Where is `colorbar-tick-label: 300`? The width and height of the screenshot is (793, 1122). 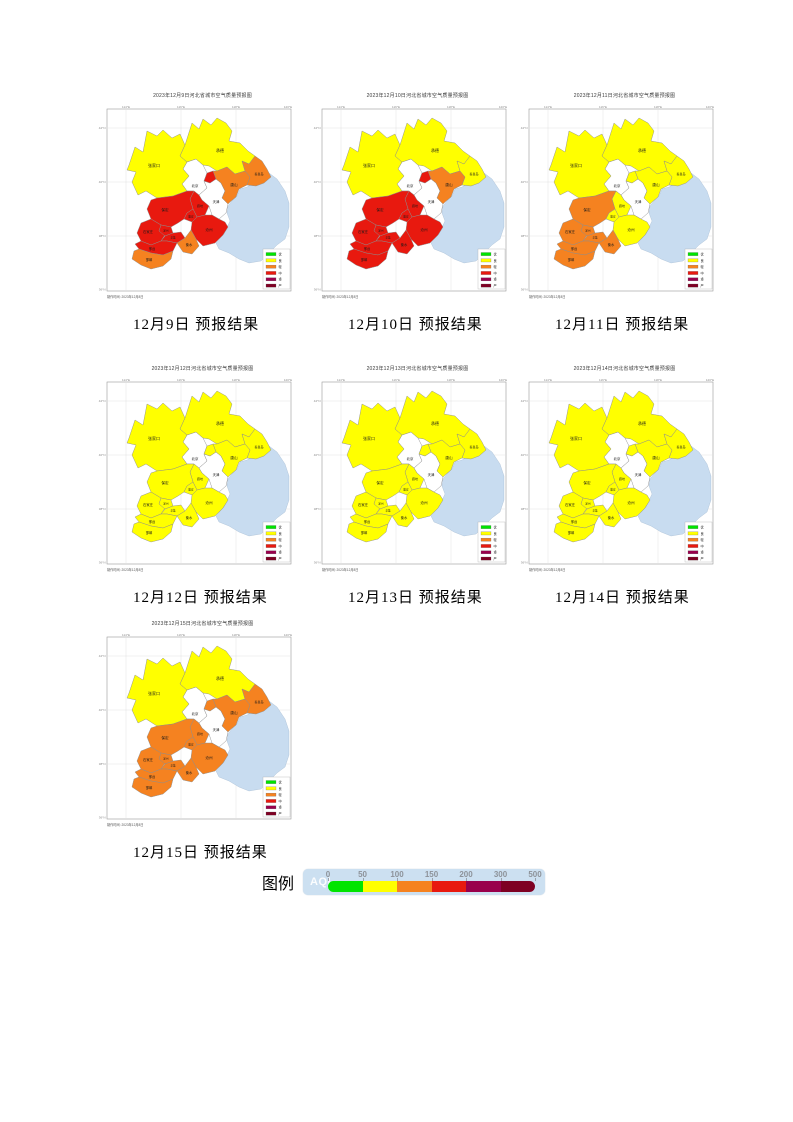
colorbar-tick-label: 300 is located at coordinates (500, 874).